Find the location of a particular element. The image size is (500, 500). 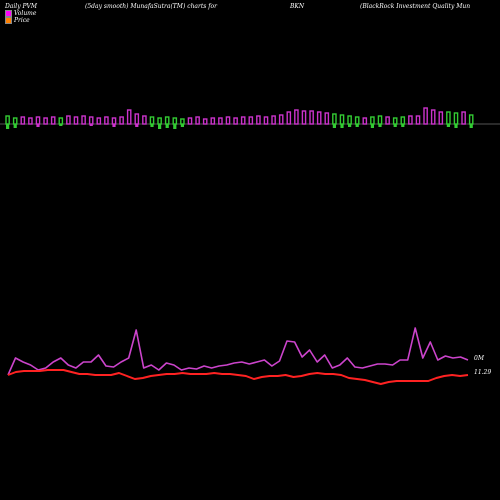

legend-price: Price is located at coordinates (17, 20).